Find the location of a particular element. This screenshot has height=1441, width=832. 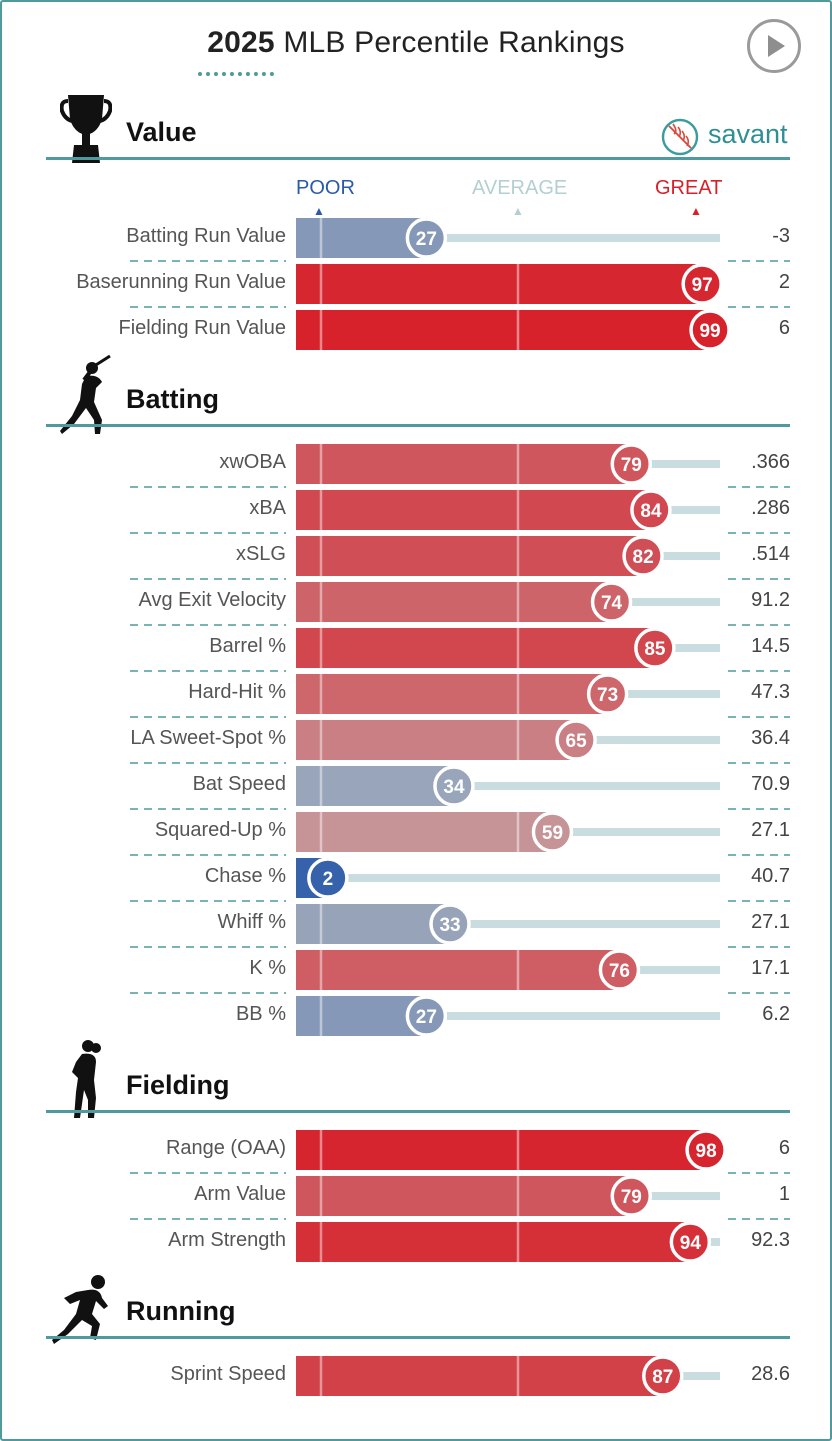

title-underline is located at coordinates (236, 74).